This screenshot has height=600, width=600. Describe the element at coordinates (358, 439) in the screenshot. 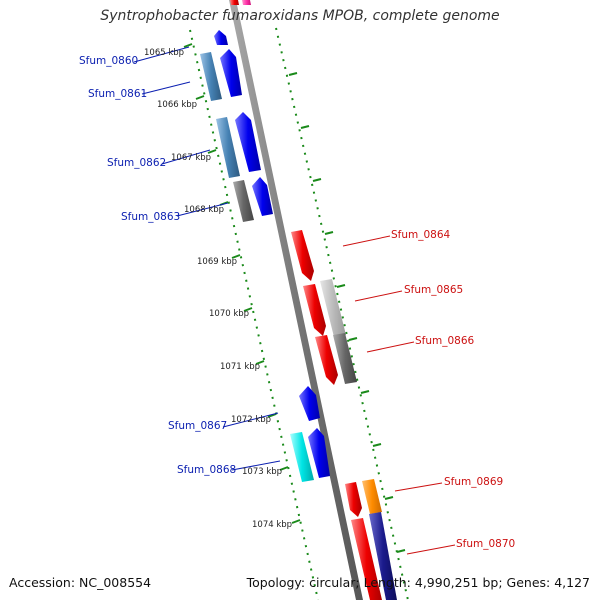

I see `reverse-side-features` at that location.